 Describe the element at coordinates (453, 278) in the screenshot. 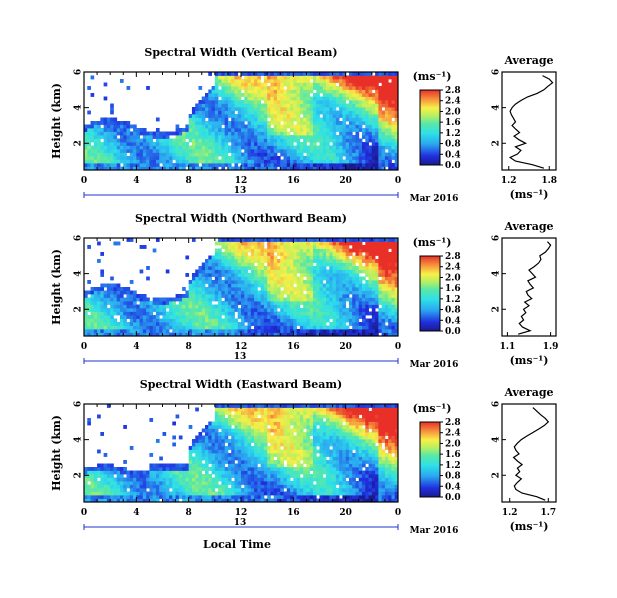

I see `colorbar-tick-label: 2.0` at that location.